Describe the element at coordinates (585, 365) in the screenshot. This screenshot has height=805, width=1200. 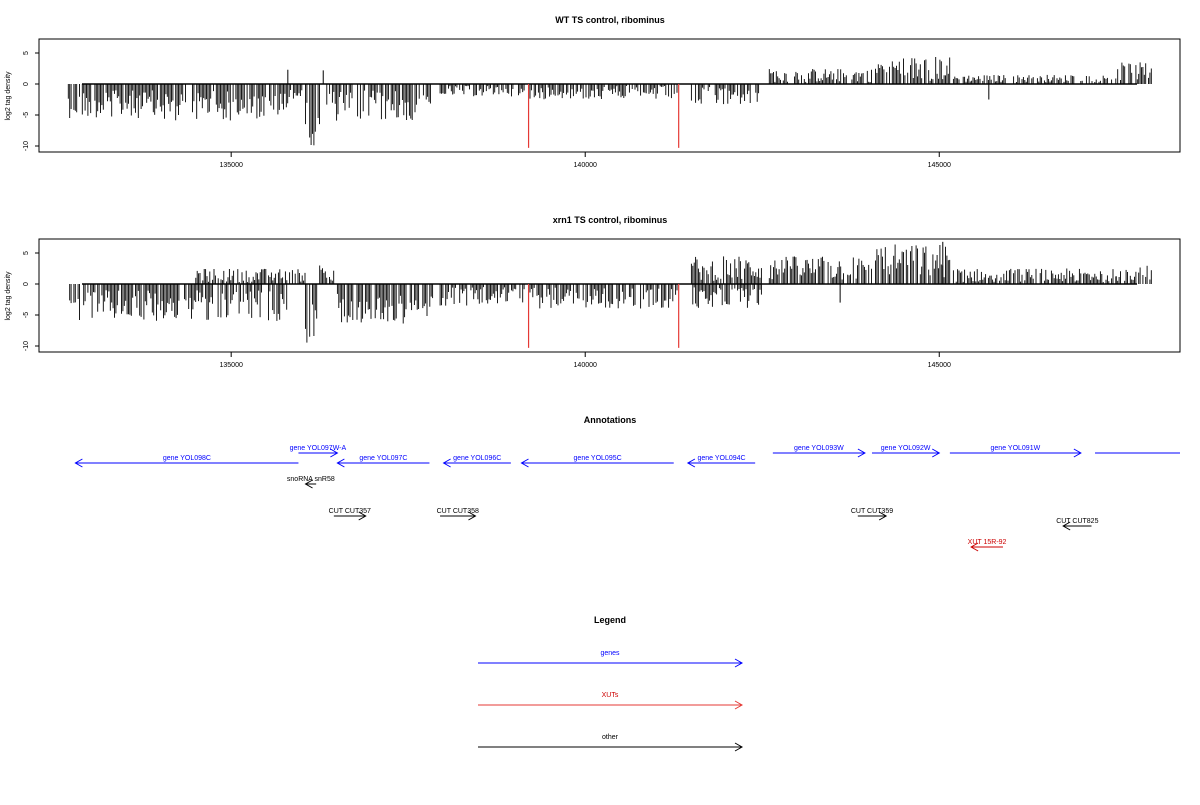
I see `xrn1-x-tick-label: 140000` at that location.